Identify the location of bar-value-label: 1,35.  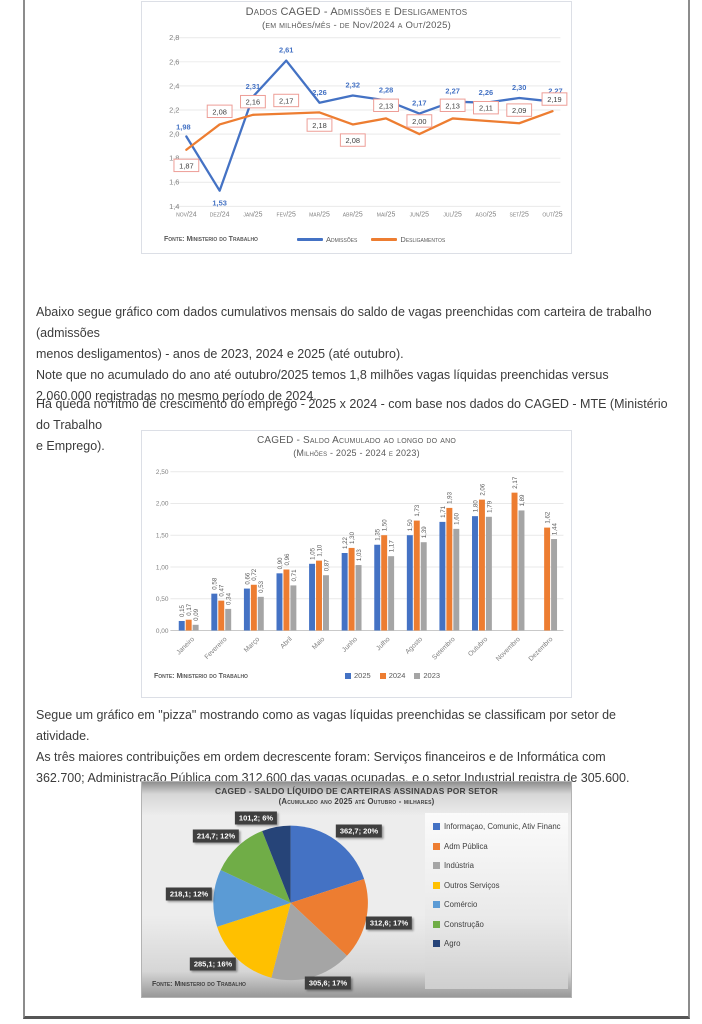
(378, 534).